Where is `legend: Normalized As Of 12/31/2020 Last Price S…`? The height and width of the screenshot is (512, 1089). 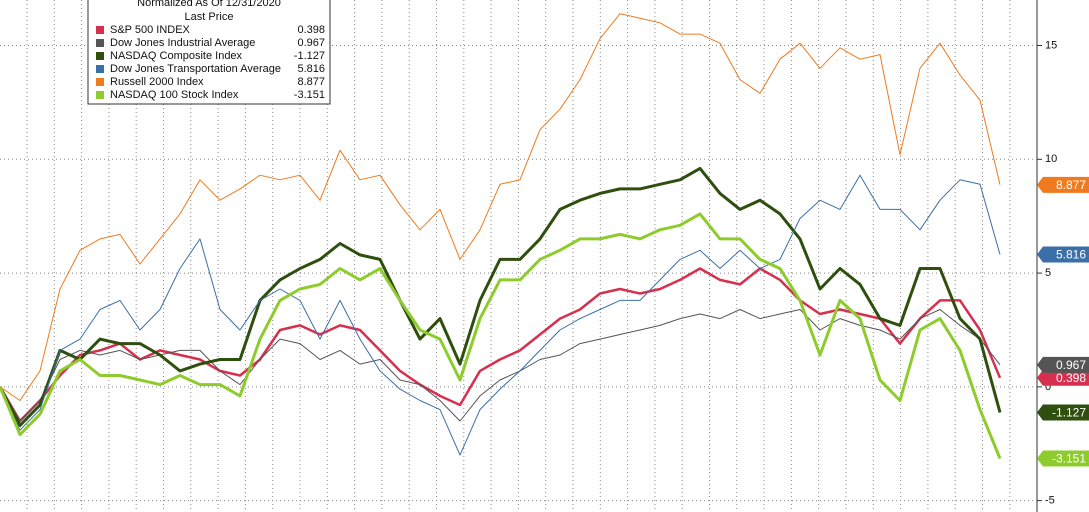 legend: Normalized As Of 12/31/2020 Last Price S… is located at coordinates (209, 52).